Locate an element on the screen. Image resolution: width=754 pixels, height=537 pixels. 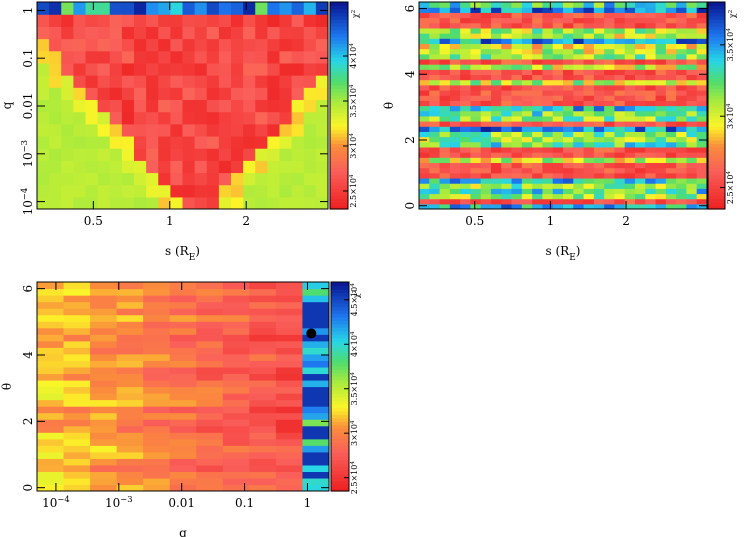
y-tick-label: 0 is located at coordinates (410, 206).